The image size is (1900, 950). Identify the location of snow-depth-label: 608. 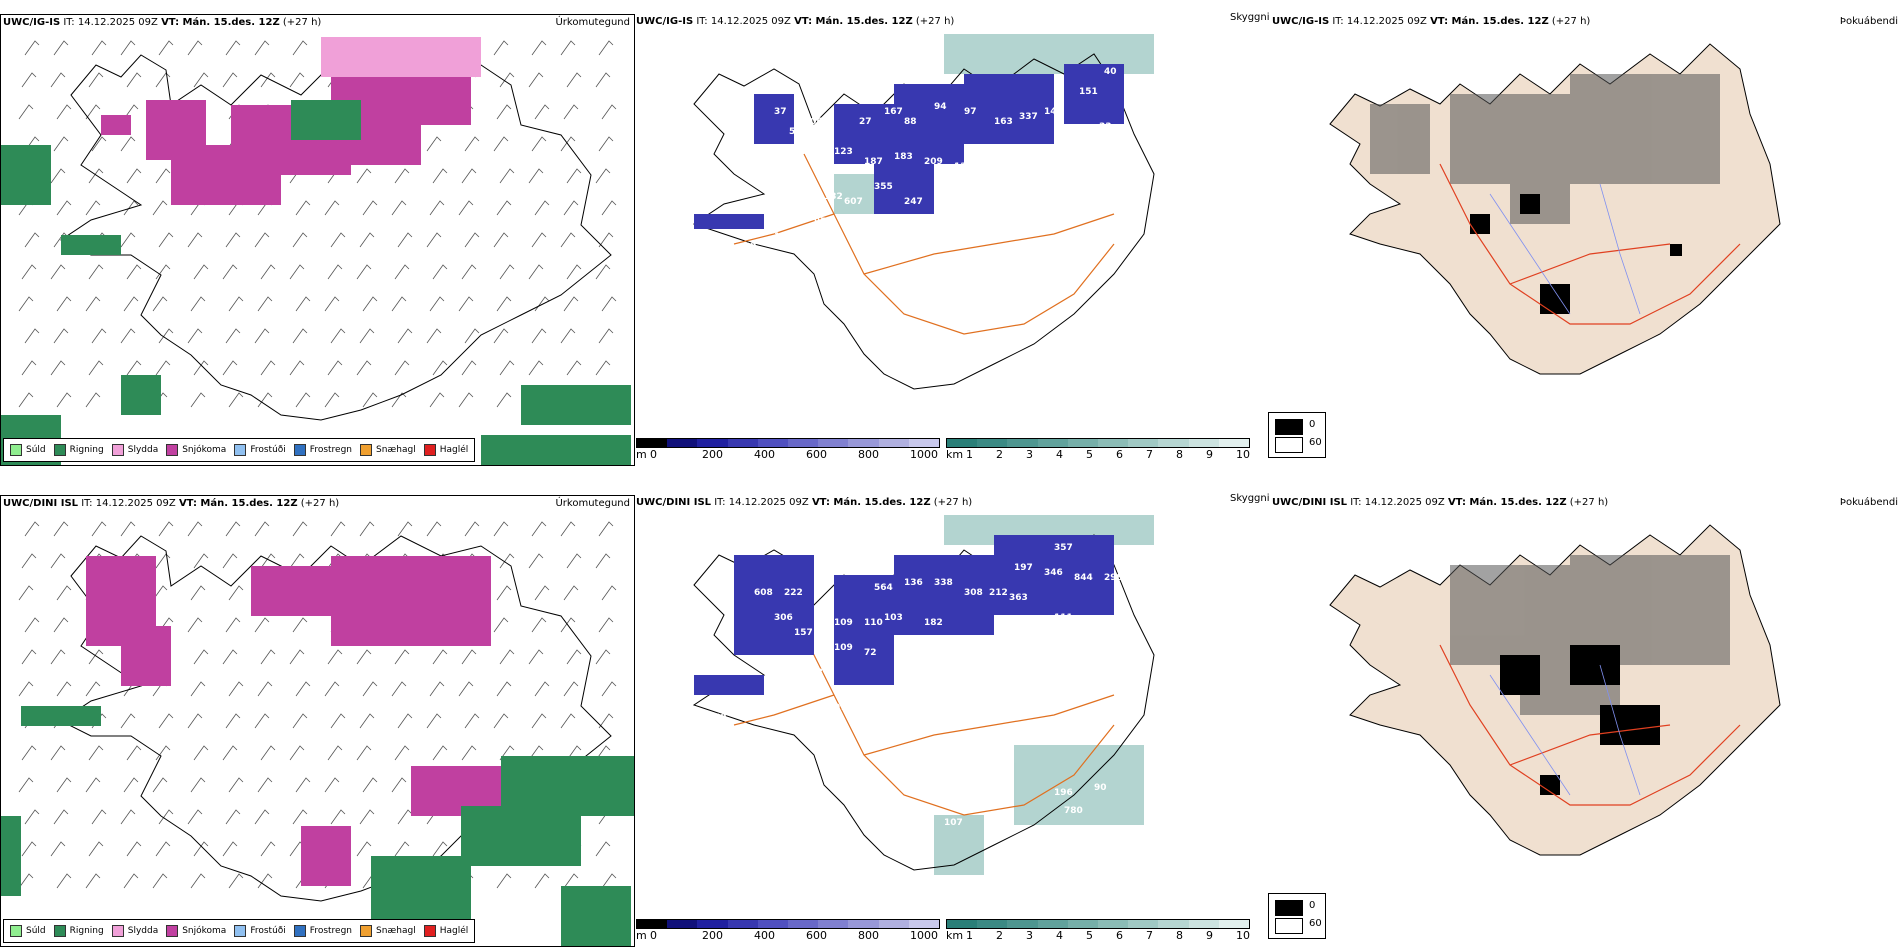
(763, 593).